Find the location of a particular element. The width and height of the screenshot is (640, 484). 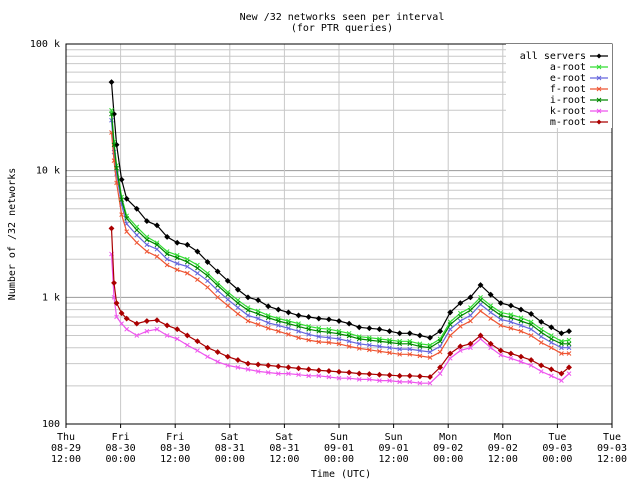

legend-label: all servers is located at coordinates (553, 56).